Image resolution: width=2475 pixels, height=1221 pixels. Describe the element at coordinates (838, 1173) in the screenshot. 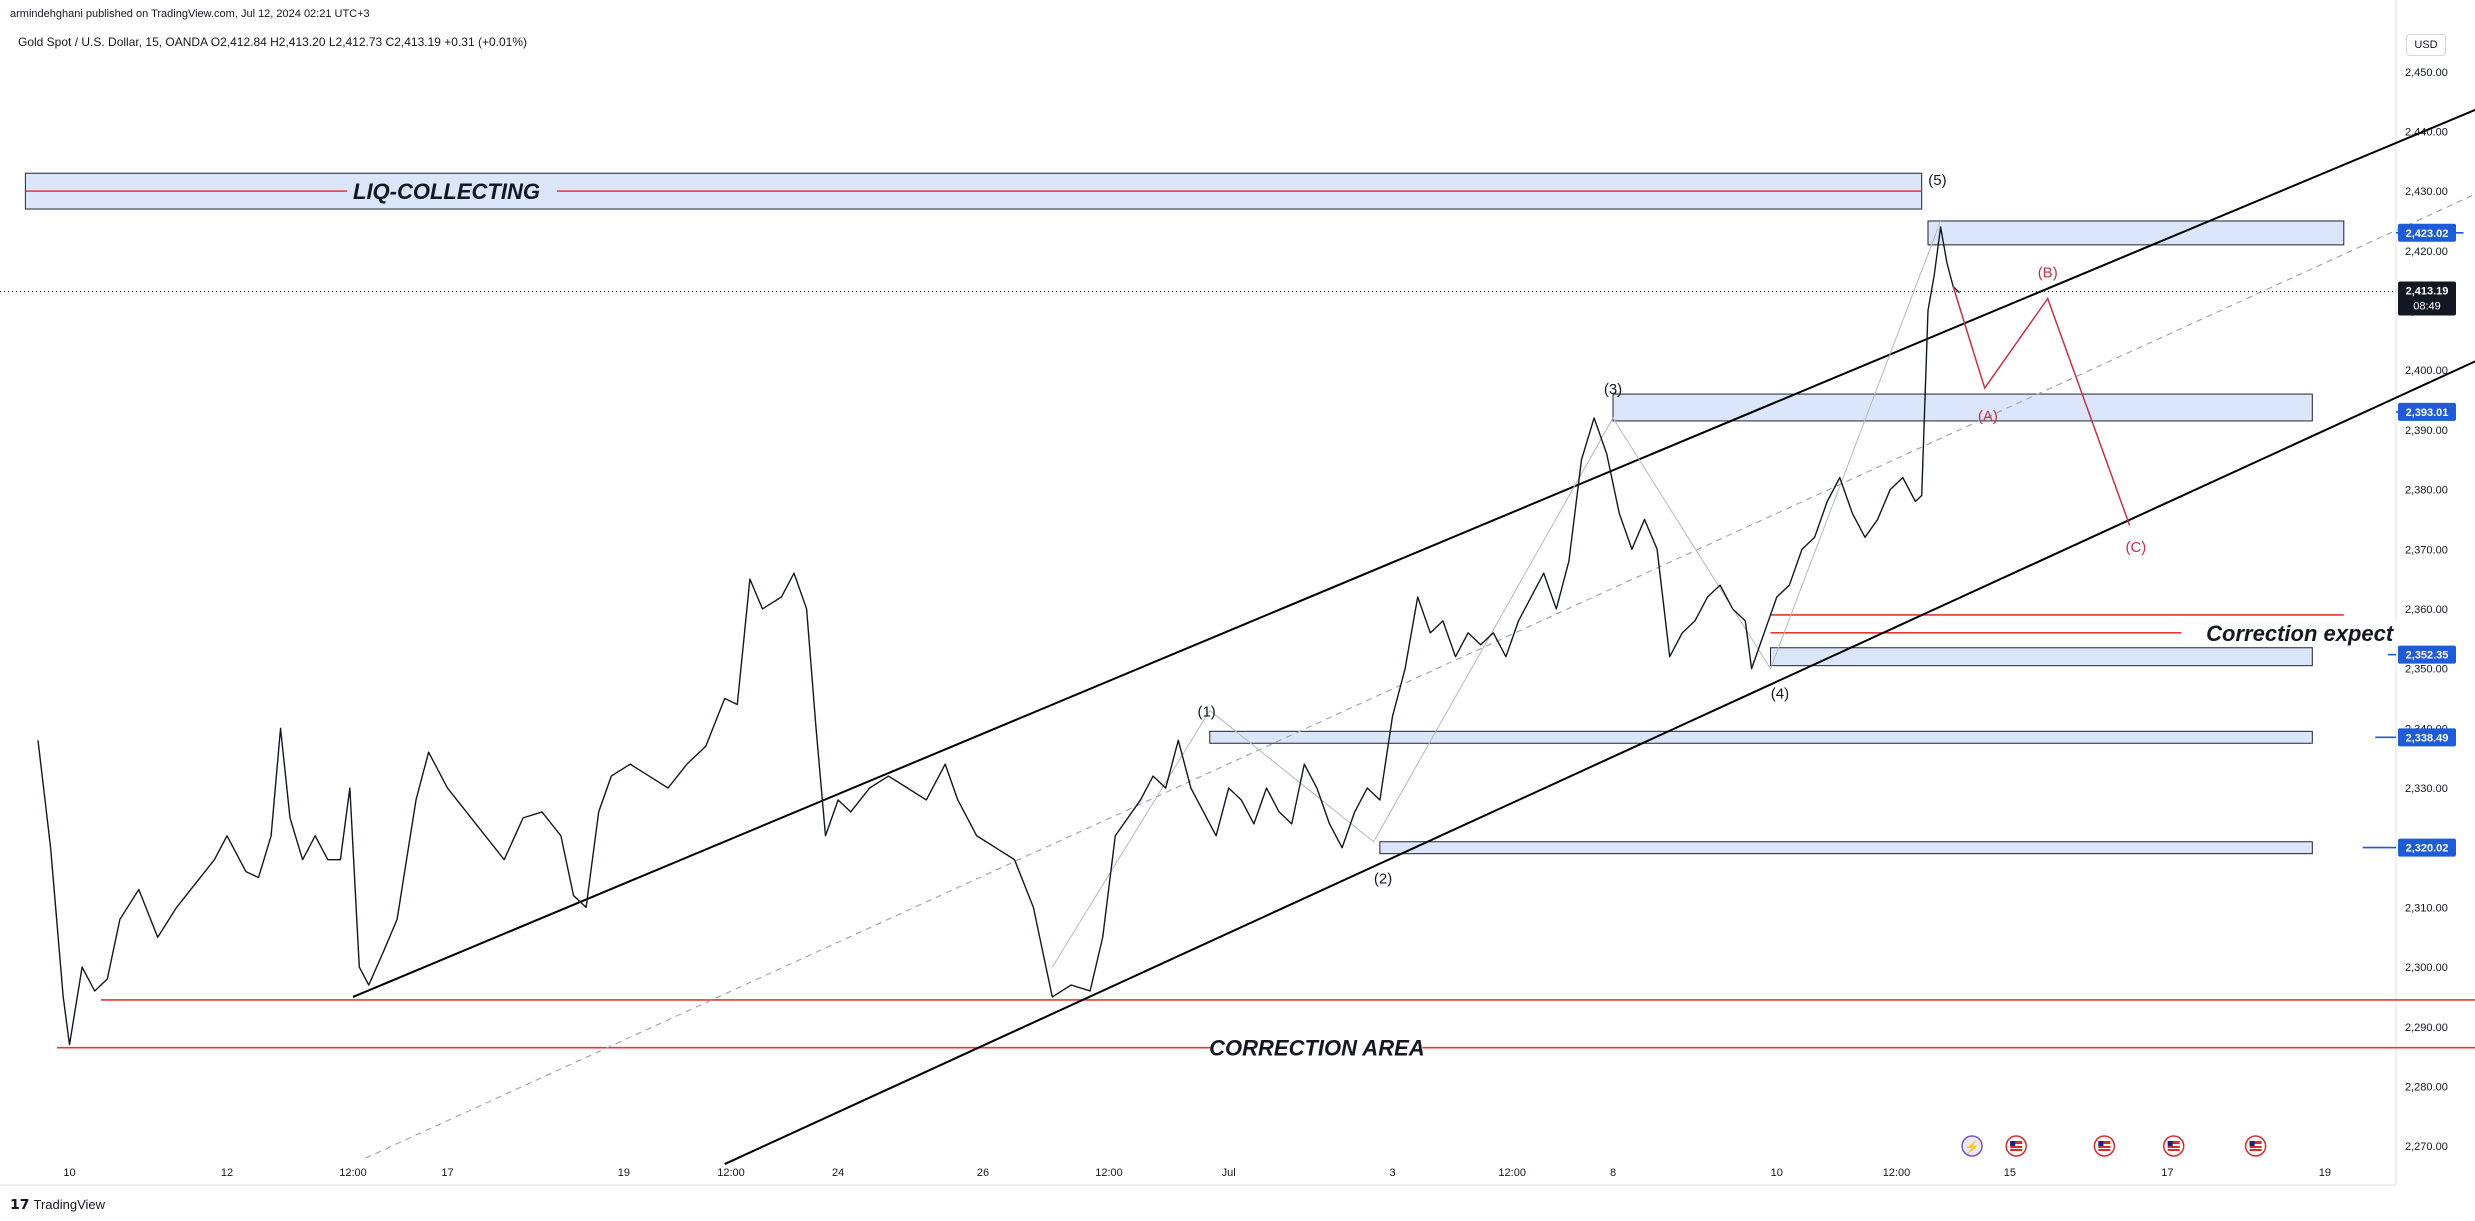

I see `x-tick-label: 24` at that location.